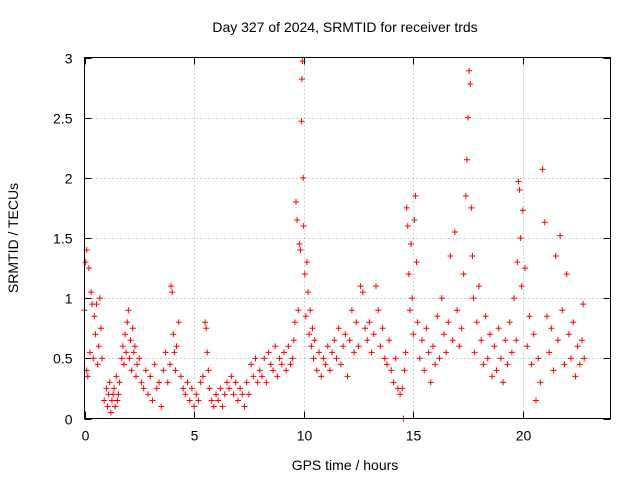  What do you see at coordinates (69, 59) in the screenshot?
I see `y-tick-label: 3` at bounding box center [69, 59].